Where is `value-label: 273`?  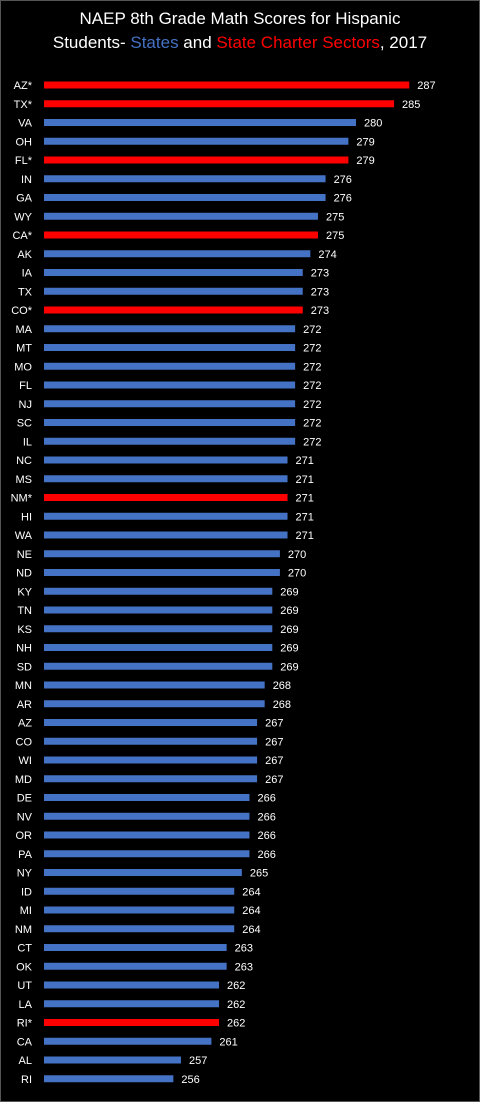
value-label: 273 is located at coordinates (320, 274).